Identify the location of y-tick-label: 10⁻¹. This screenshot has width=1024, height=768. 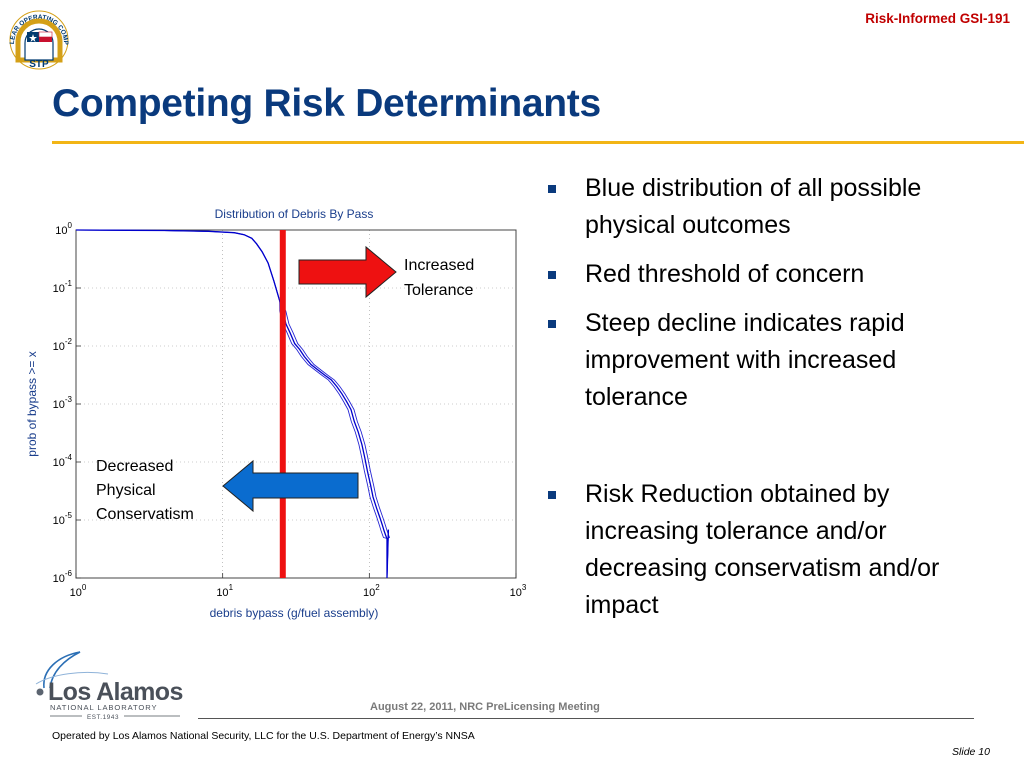
(63, 287).